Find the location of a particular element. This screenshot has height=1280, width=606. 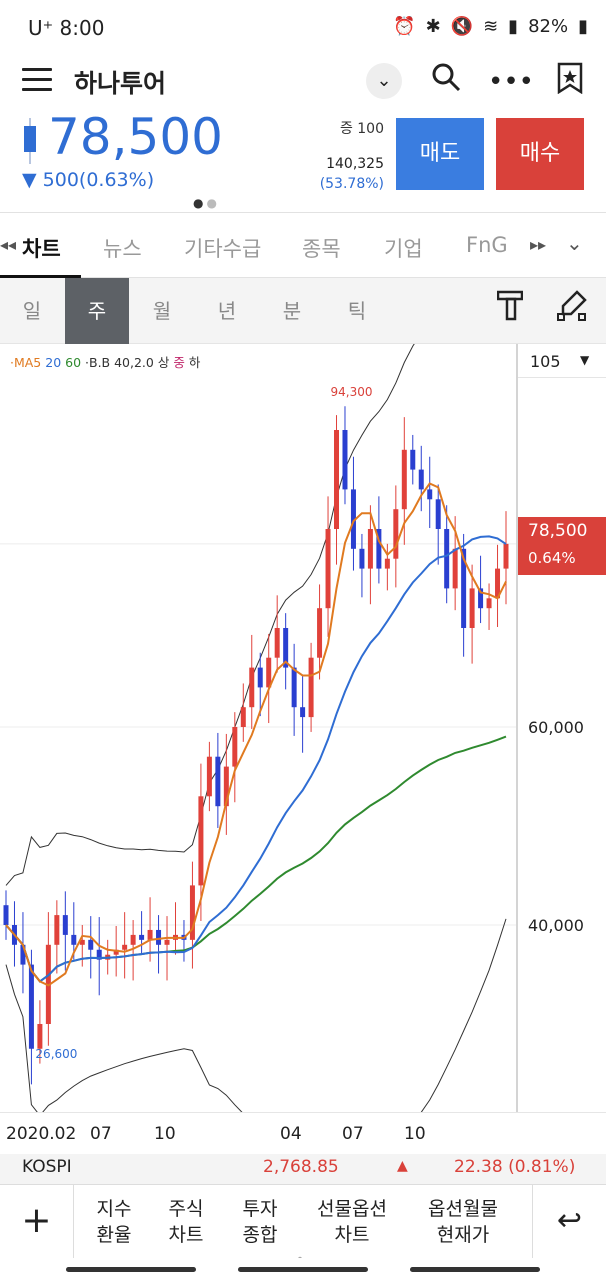

page-indicator: ●● is located at coordinates (206, 203).